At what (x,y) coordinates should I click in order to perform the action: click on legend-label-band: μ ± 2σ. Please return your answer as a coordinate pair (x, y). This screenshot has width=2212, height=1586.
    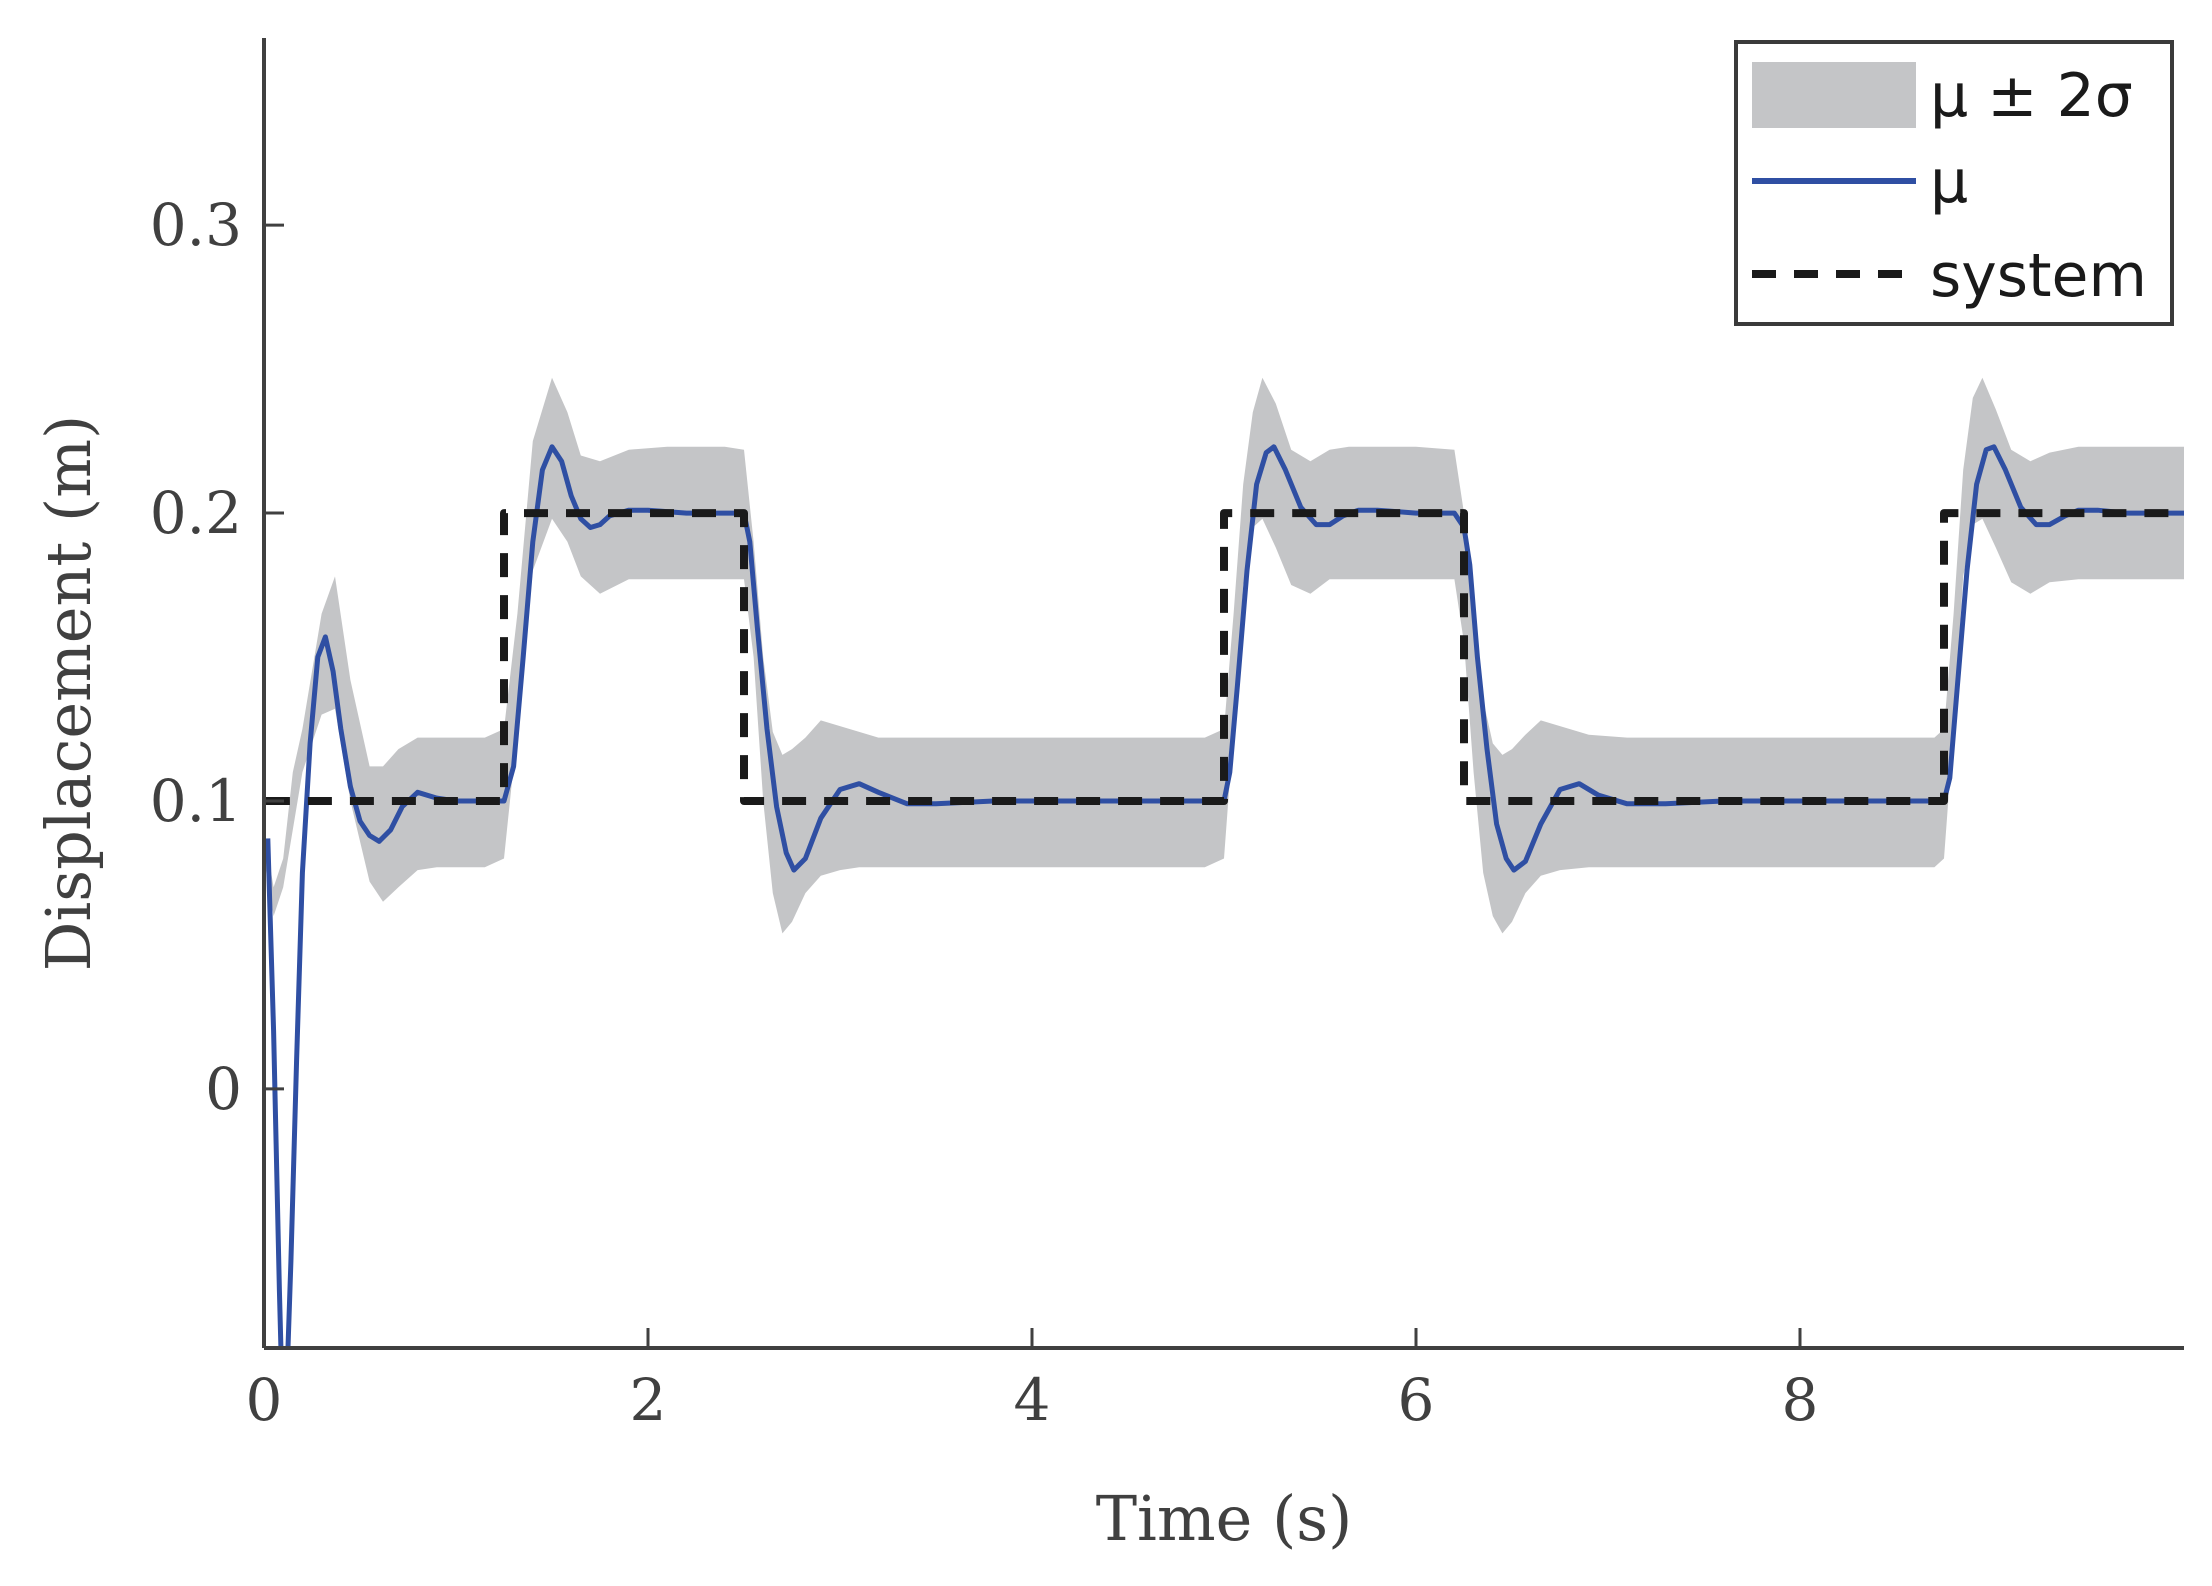
    Looking at the image, I should click on (2031, 96).